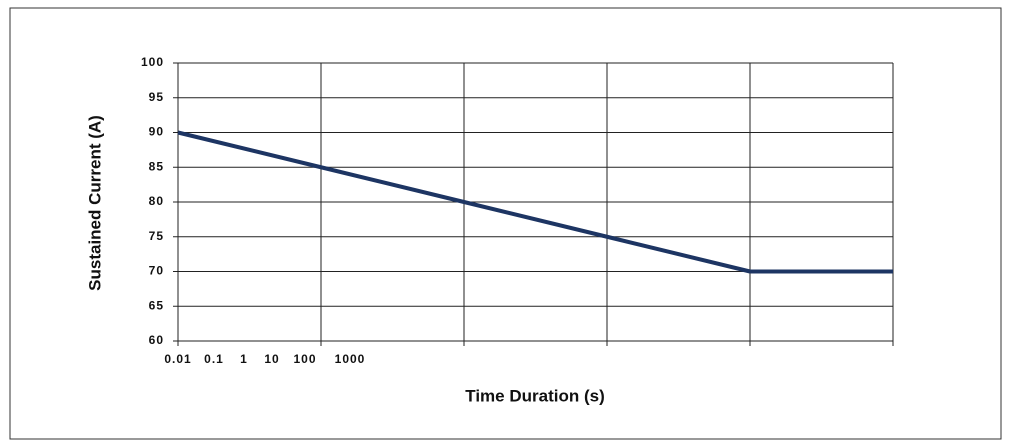 The height and width of the screenshot is (445, 1012). I want to click on x-tick-label: 100, so click(304, 359).